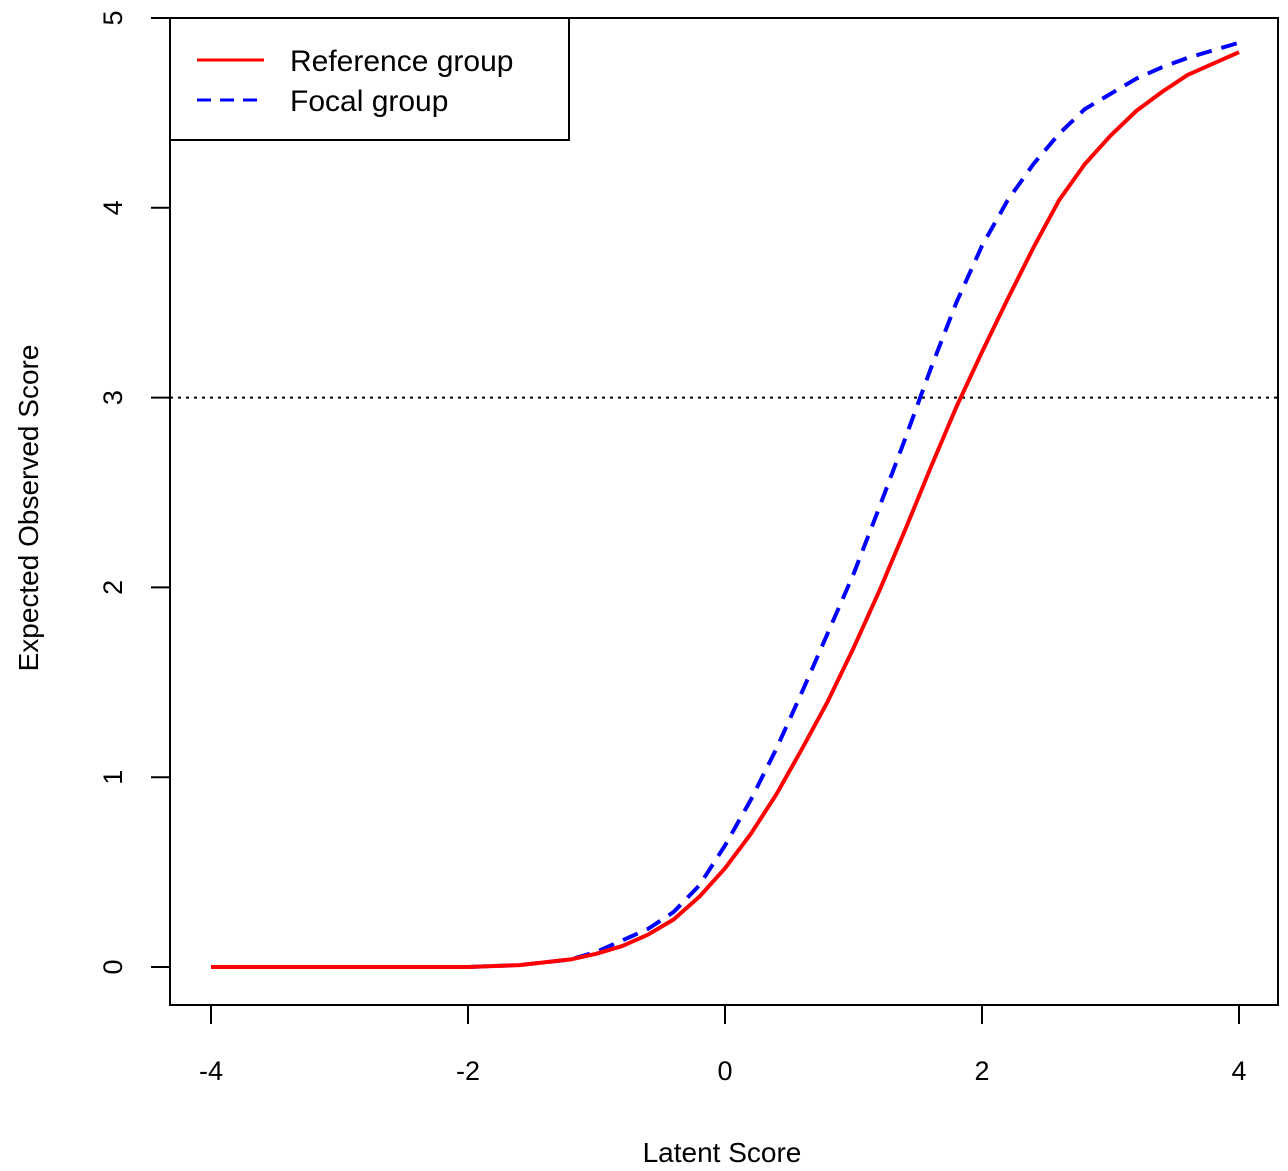  I want to click on y-tick-label: 5, so click(113, 17).